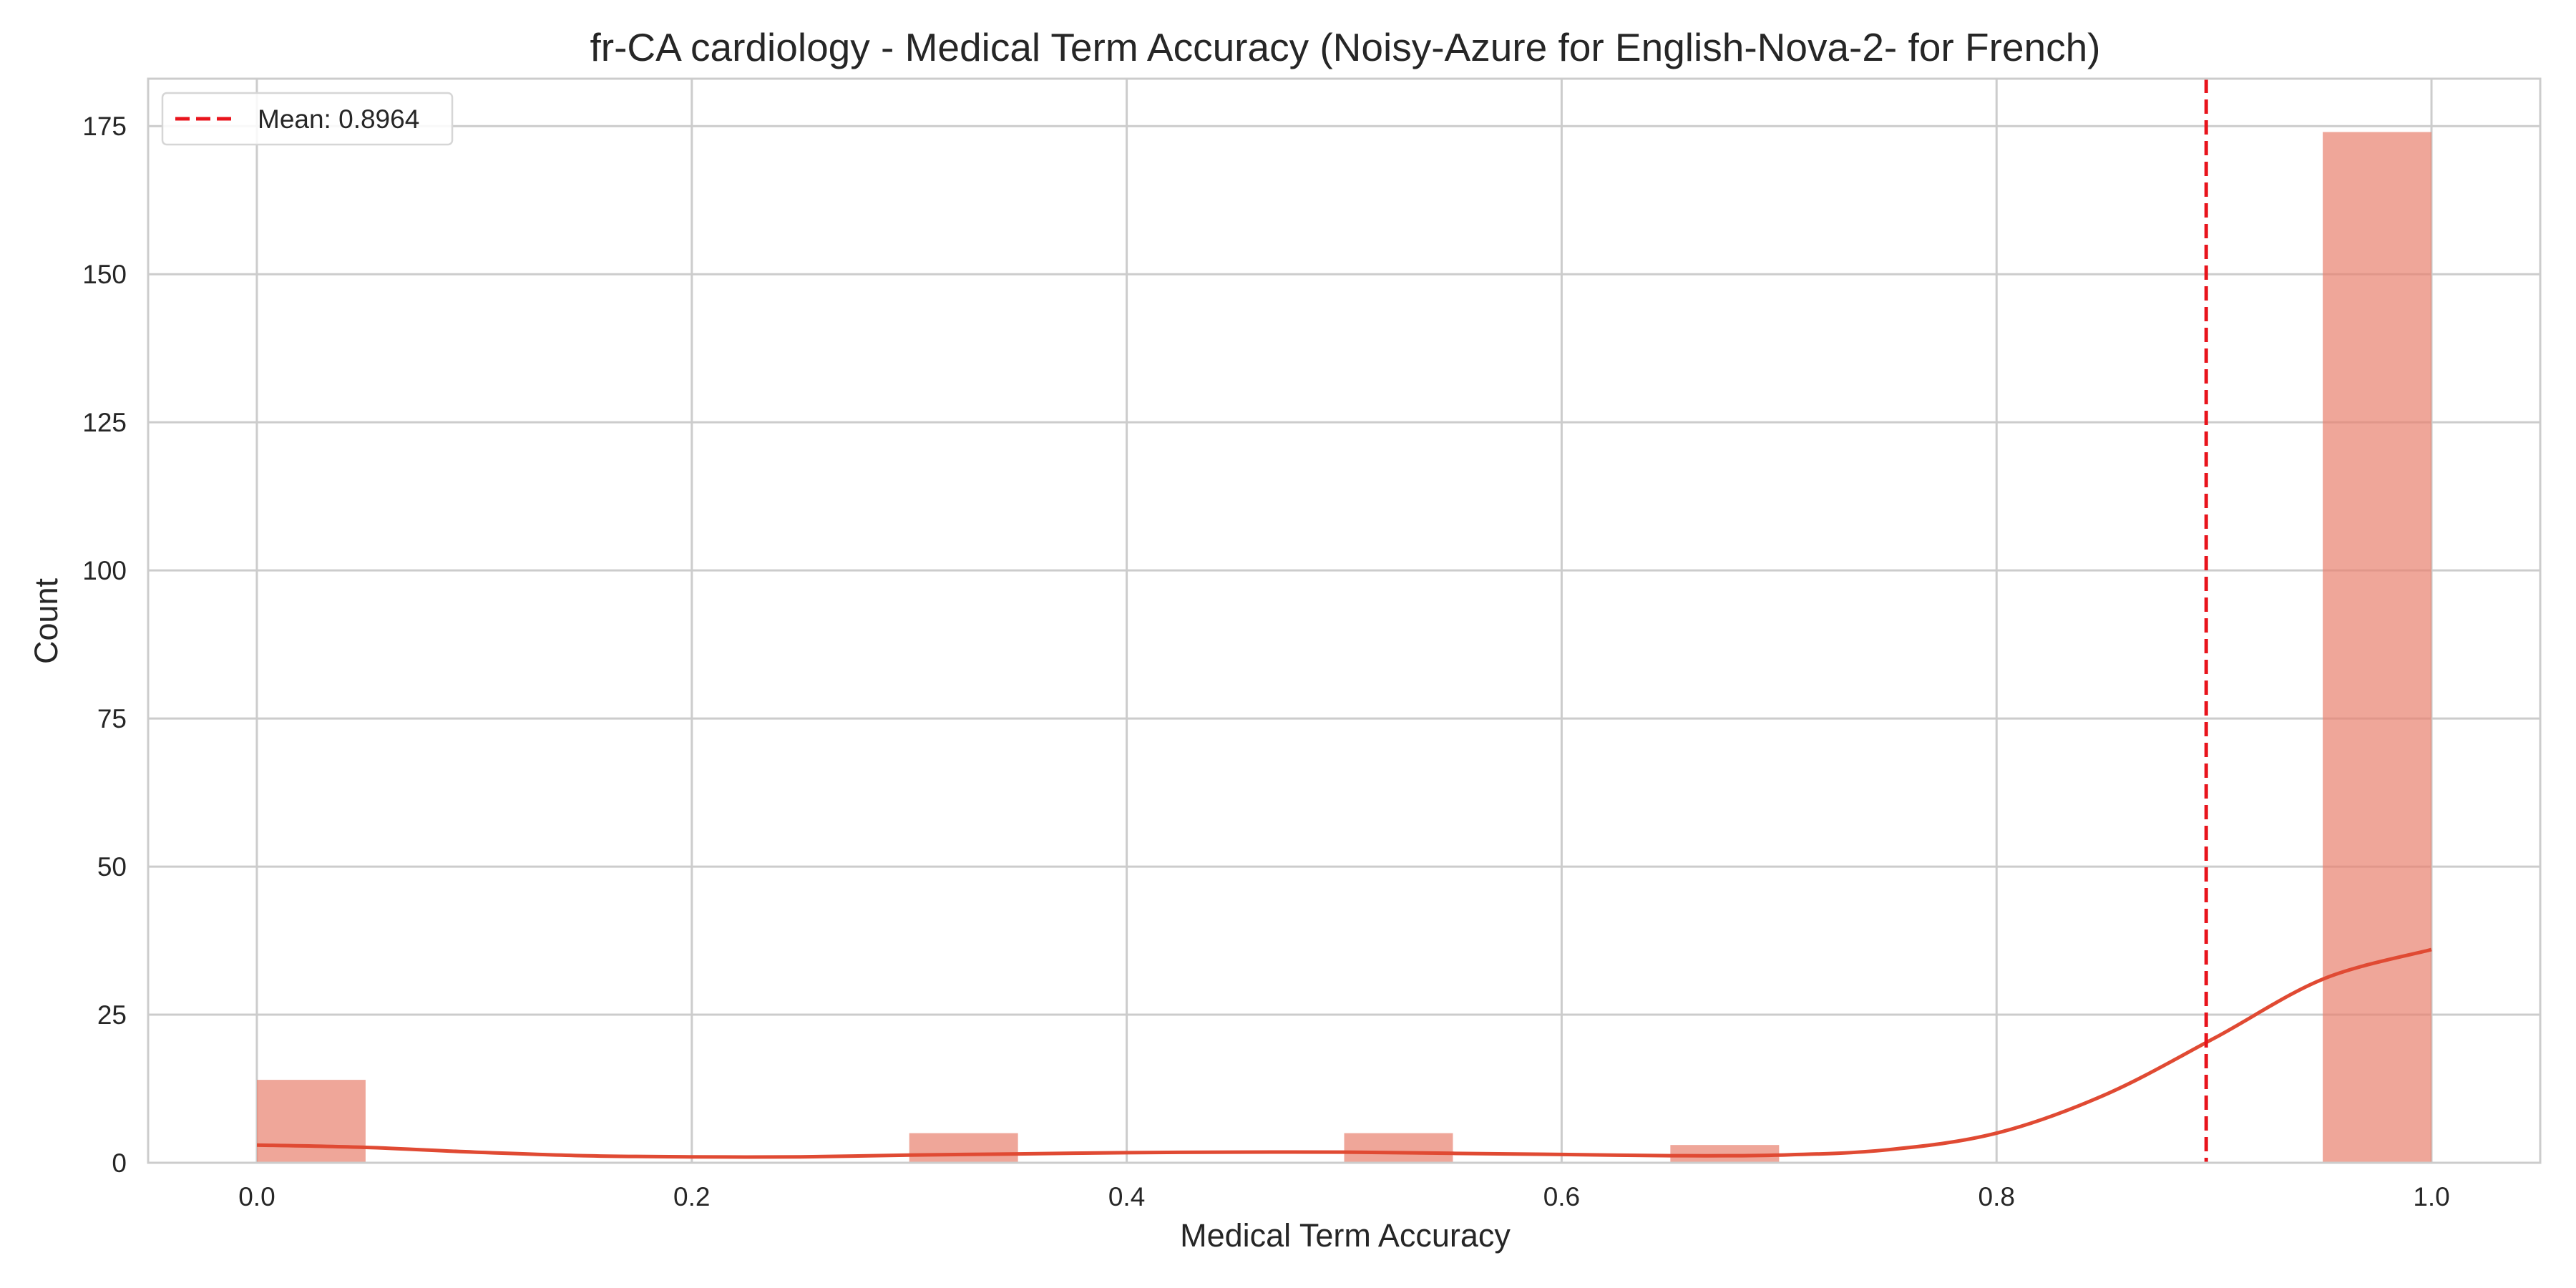  Describe the element at coordinates (104, 422) in the screenshot. I see `y-tick-label: 125` at that location.